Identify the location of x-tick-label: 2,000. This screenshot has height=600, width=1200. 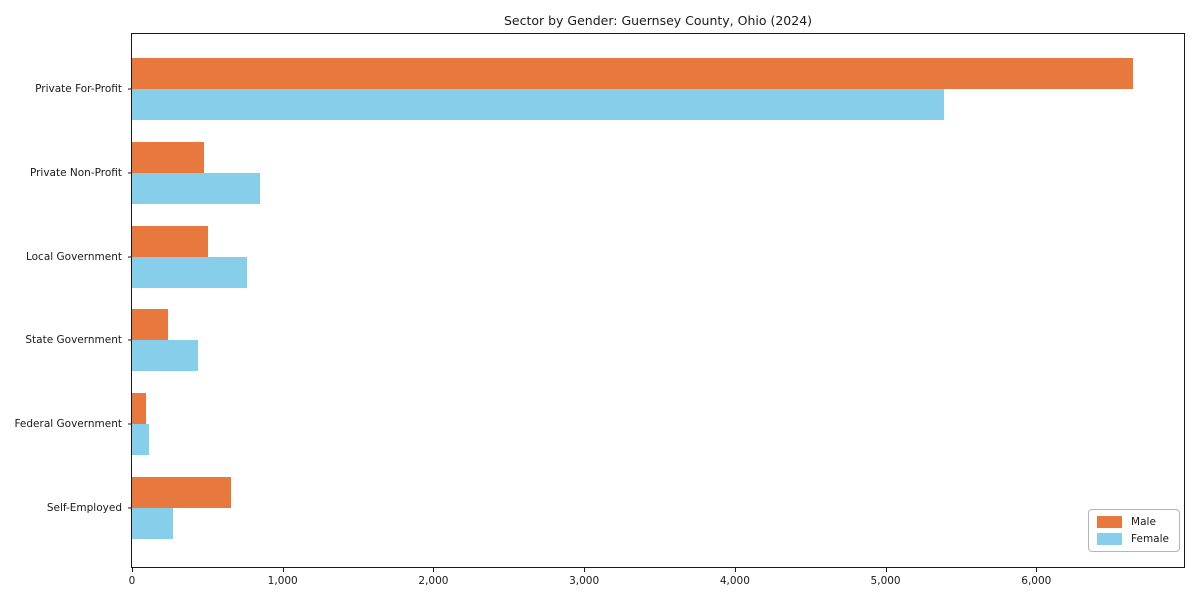
(433, 581).